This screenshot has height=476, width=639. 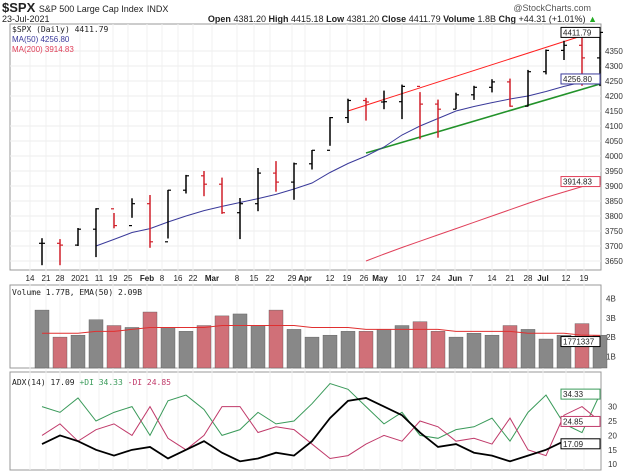 What do you see at coordinates (614, 96) in the screenshot?
I see `y-tick-label: 4200` at bounding box center [614, 96].